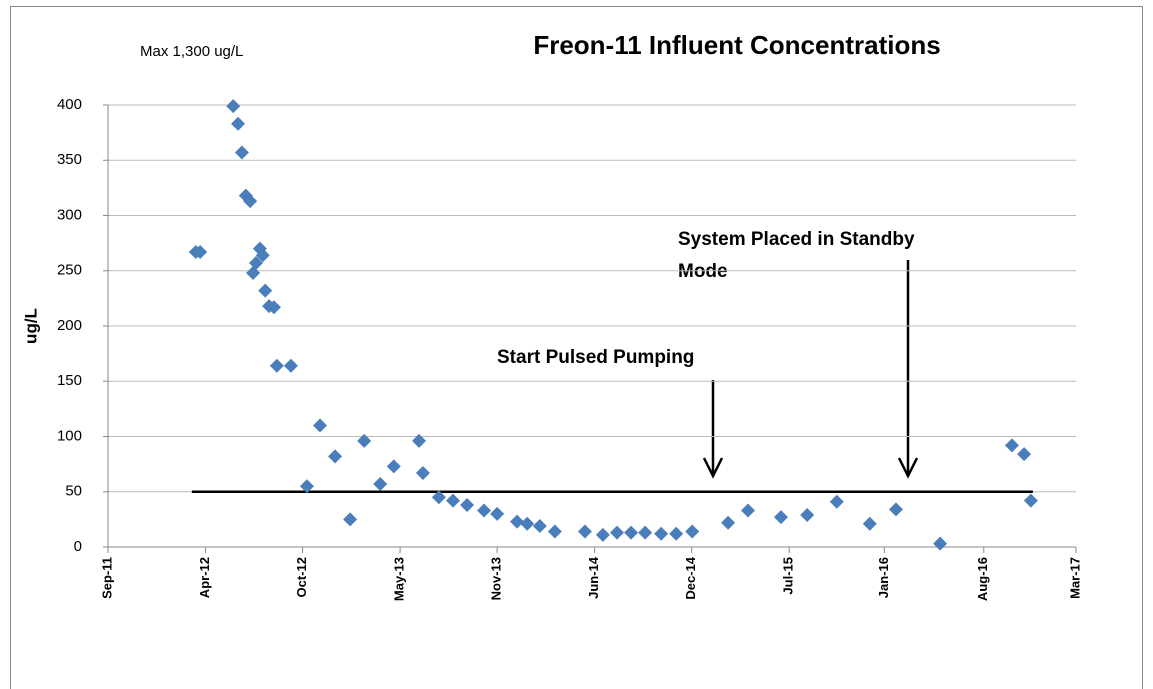 The width and height of the screenshot is (1153, 689). What do you see at coordinates (69, 159) in the screenshot?
I see `y-tick-label: 350` at bounding box center [69, 159].